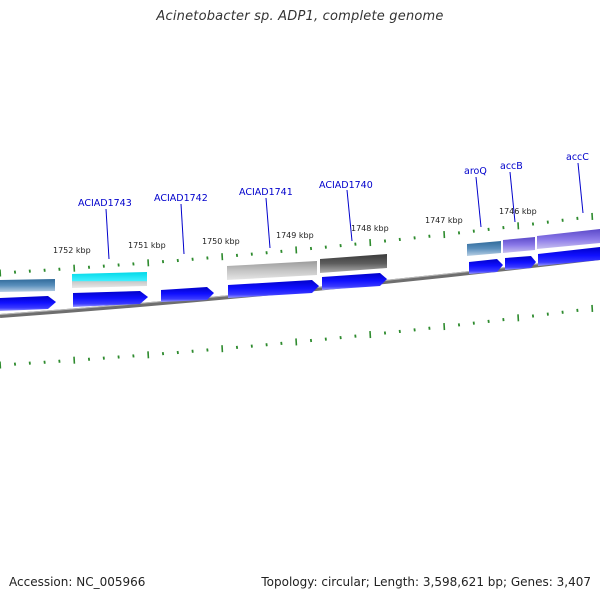 This screenshot has height=600, width=600. I want to click on gene-label-aciad1743: ACIAD1743, so click(105, 203).